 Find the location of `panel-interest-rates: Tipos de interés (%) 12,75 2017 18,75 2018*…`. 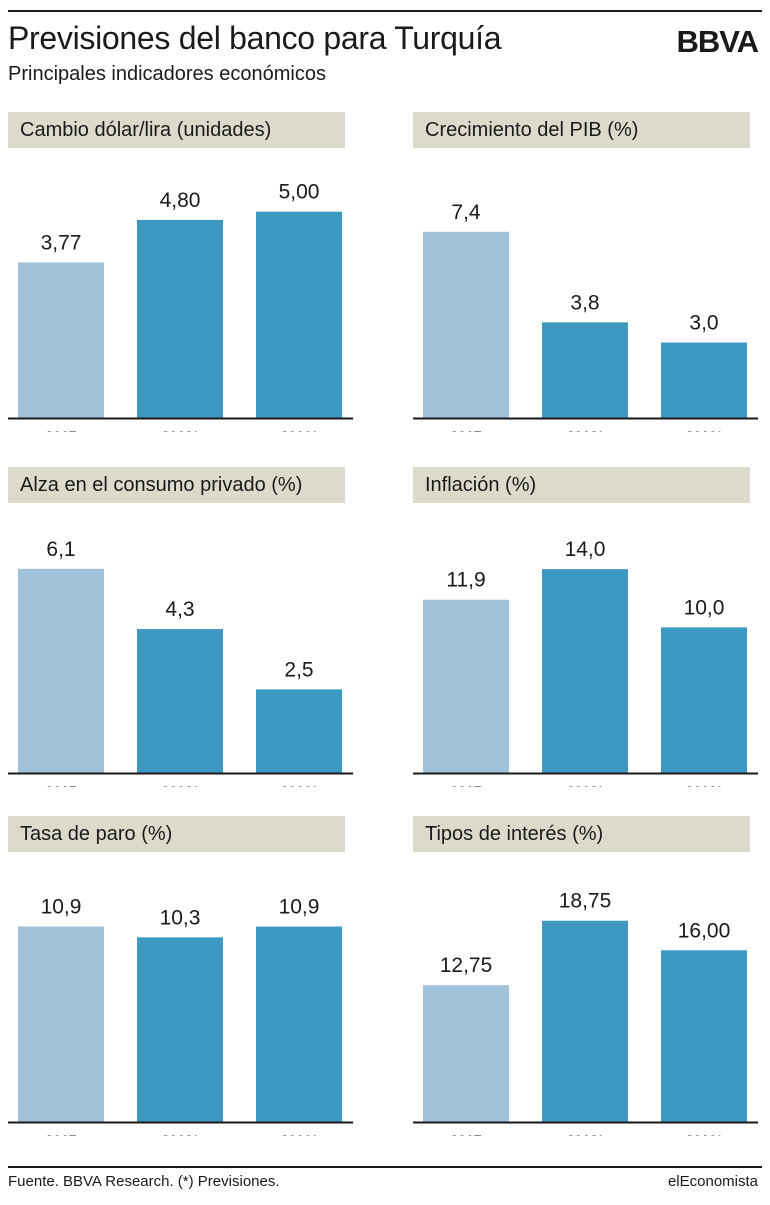

panel-interest-rates: Tipos de interés (%) 12,75 2017 18,75 2018*… is located at coordinates (585, 976).